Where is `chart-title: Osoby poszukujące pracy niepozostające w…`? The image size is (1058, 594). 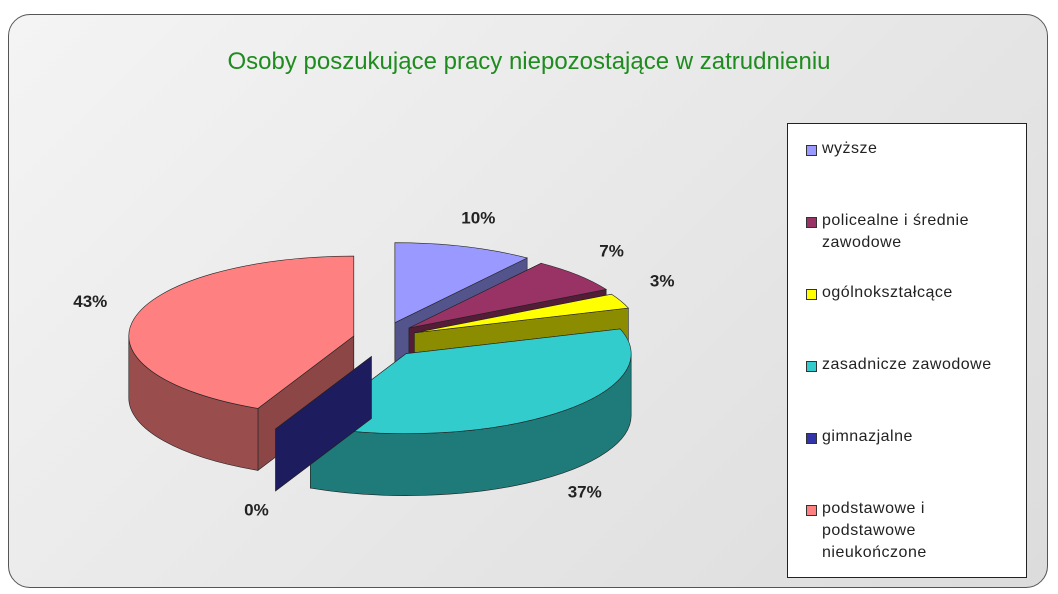
chart-title: Osoby poszukujące pracy niepozostające w… is located at coordinates (529, 61).